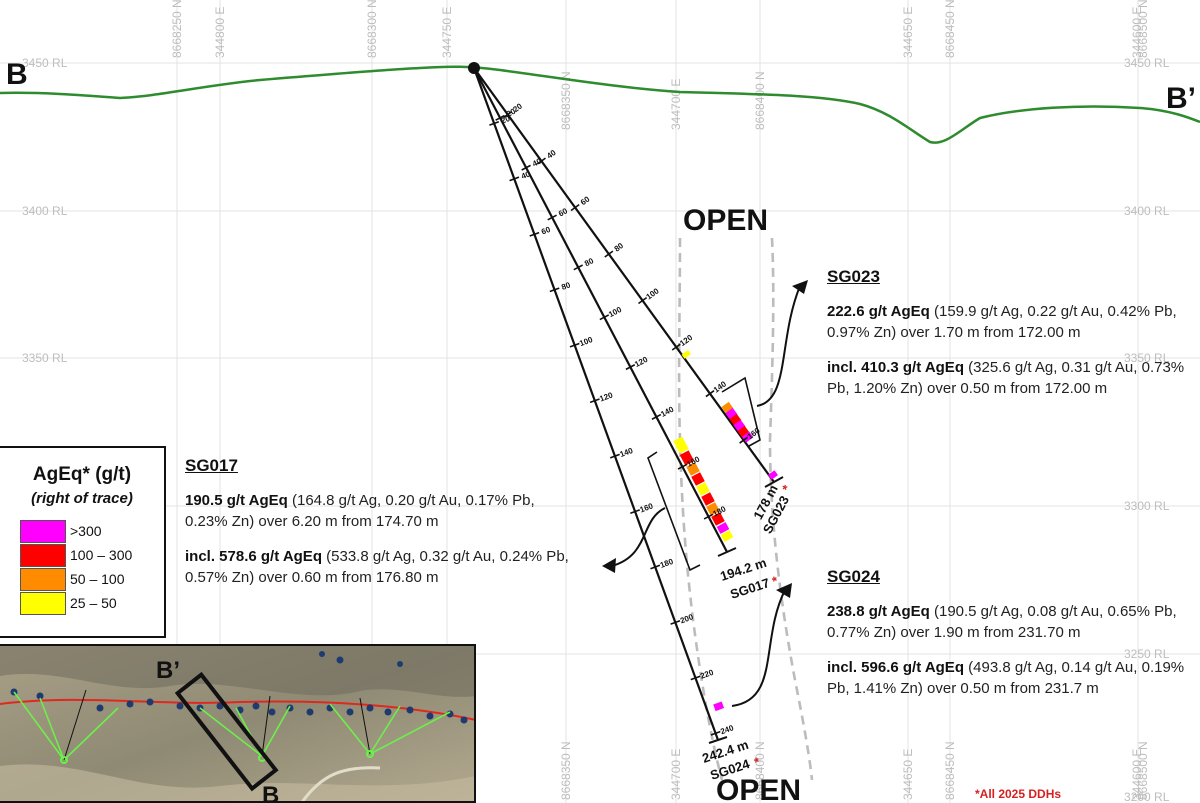 The image size is (1200, 803). Describe the element at coordinates (676, 104) in the screenshot. I see `easting-label: 344700 E` at that location.